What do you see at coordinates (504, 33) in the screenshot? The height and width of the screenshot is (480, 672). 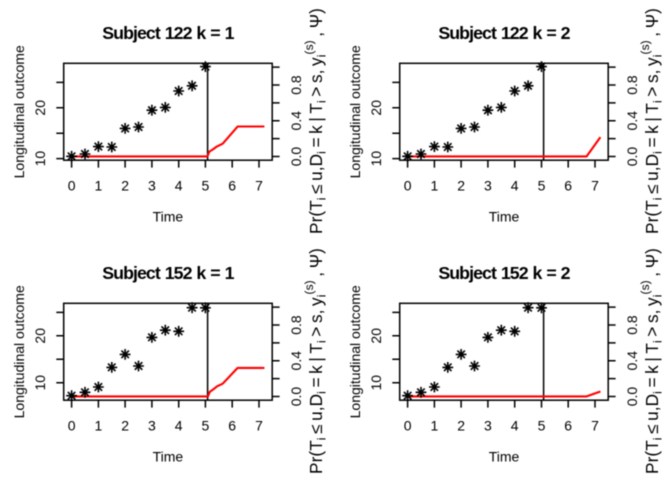 I see `svg-text: Subject 122 k = 2` at bounding box center [504, 33].